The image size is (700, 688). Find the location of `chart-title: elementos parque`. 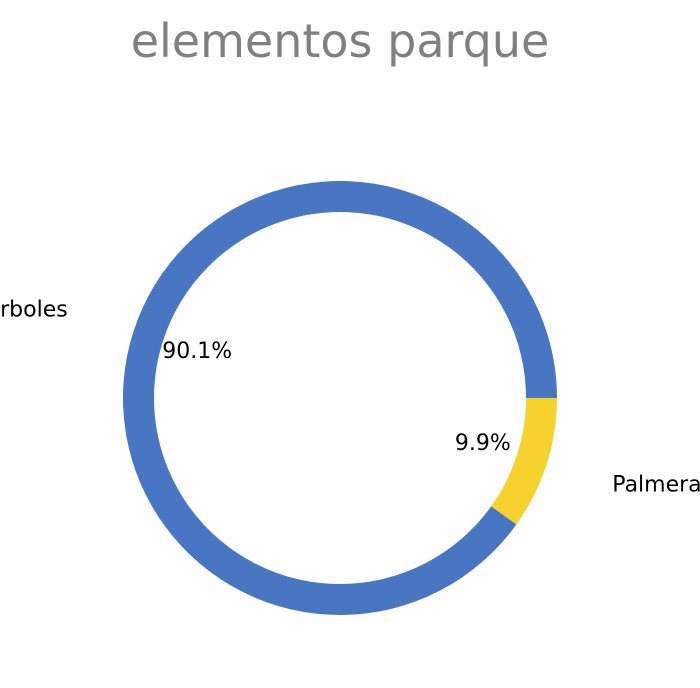

chart-title: elementos parque is located at coordinates (340, 41).